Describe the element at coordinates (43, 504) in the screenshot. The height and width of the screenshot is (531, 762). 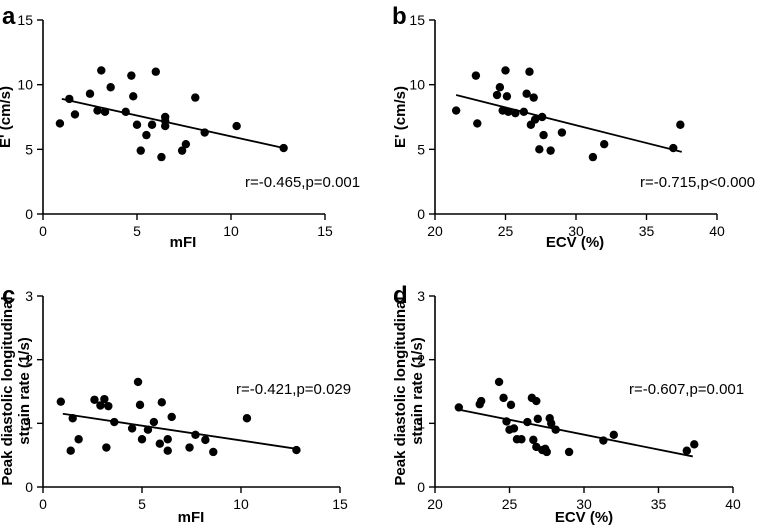
I see `x-tick-label: 0` at that location.